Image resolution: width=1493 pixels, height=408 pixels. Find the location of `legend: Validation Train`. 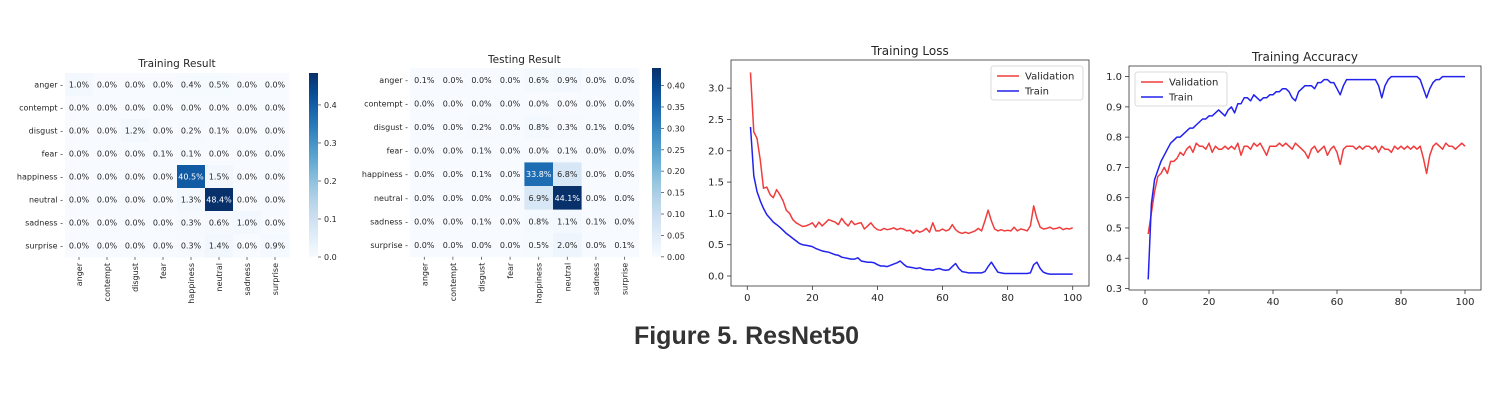

legend: Validation Train is located at coordinates (1181, 89).